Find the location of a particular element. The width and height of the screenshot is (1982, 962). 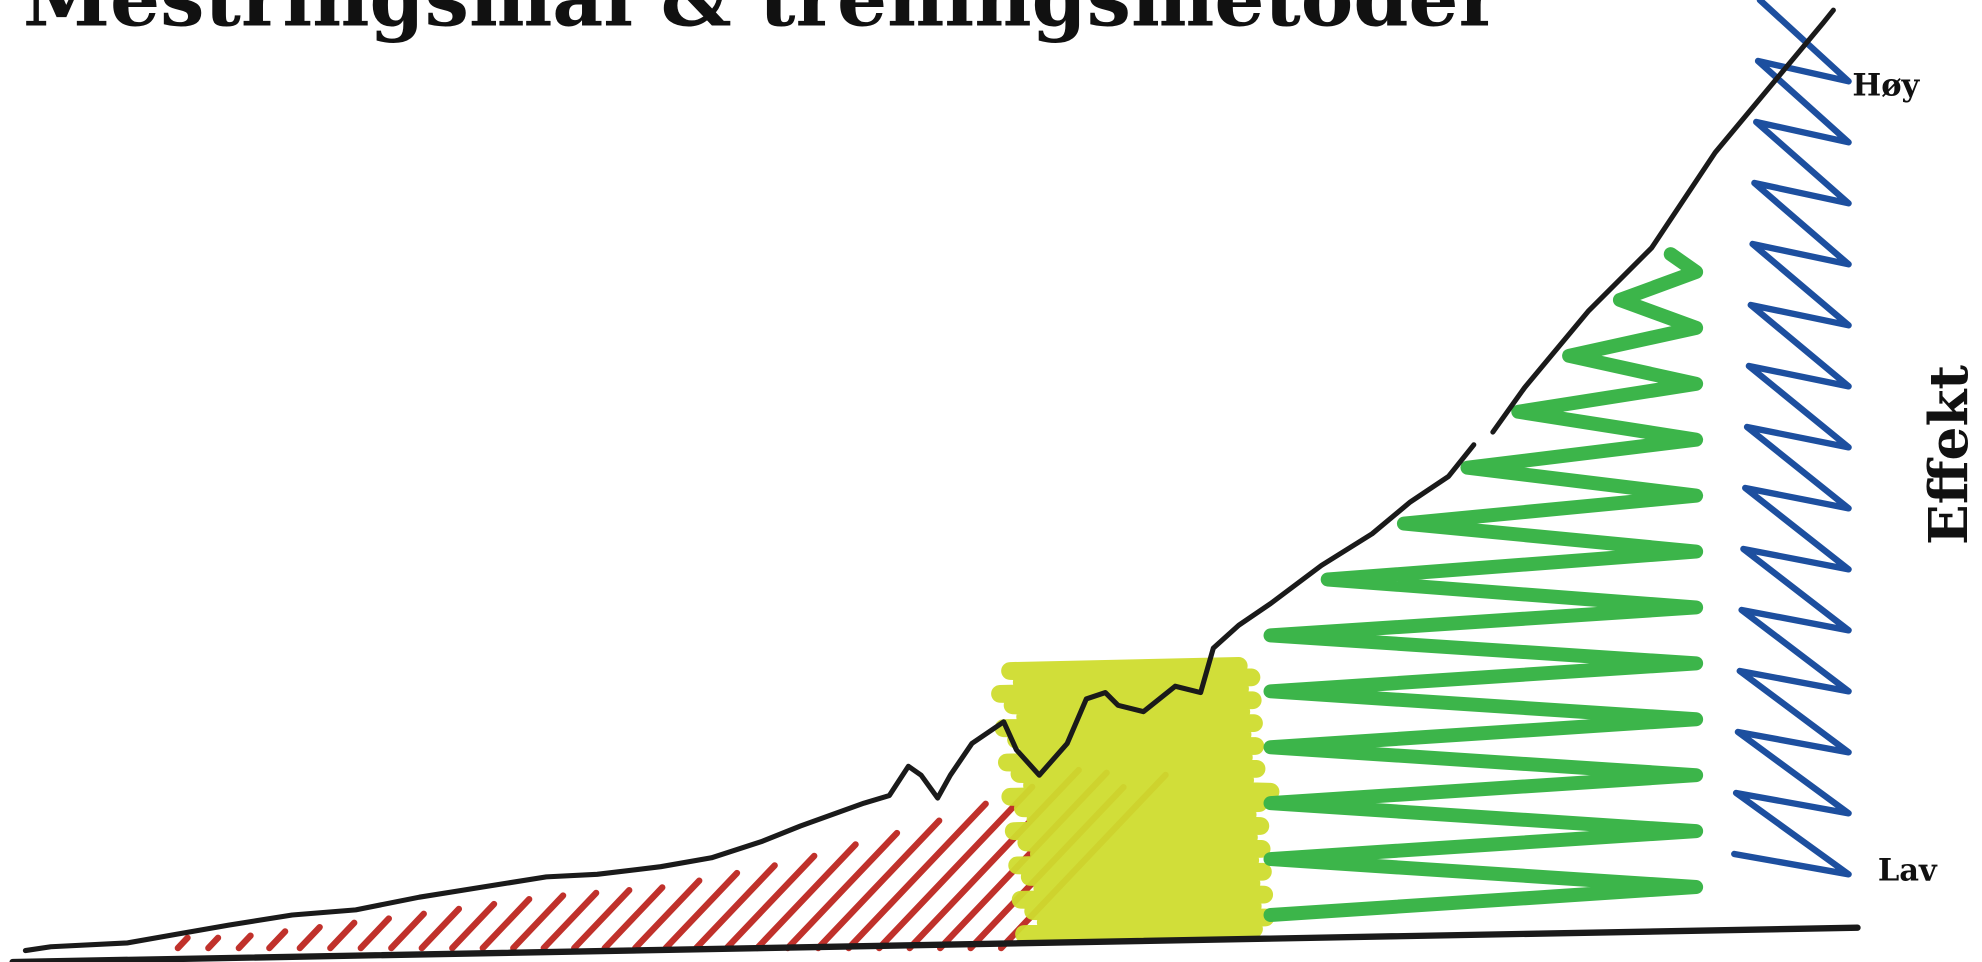

axis-label: Effekt is located at coordinates (1948, 455).